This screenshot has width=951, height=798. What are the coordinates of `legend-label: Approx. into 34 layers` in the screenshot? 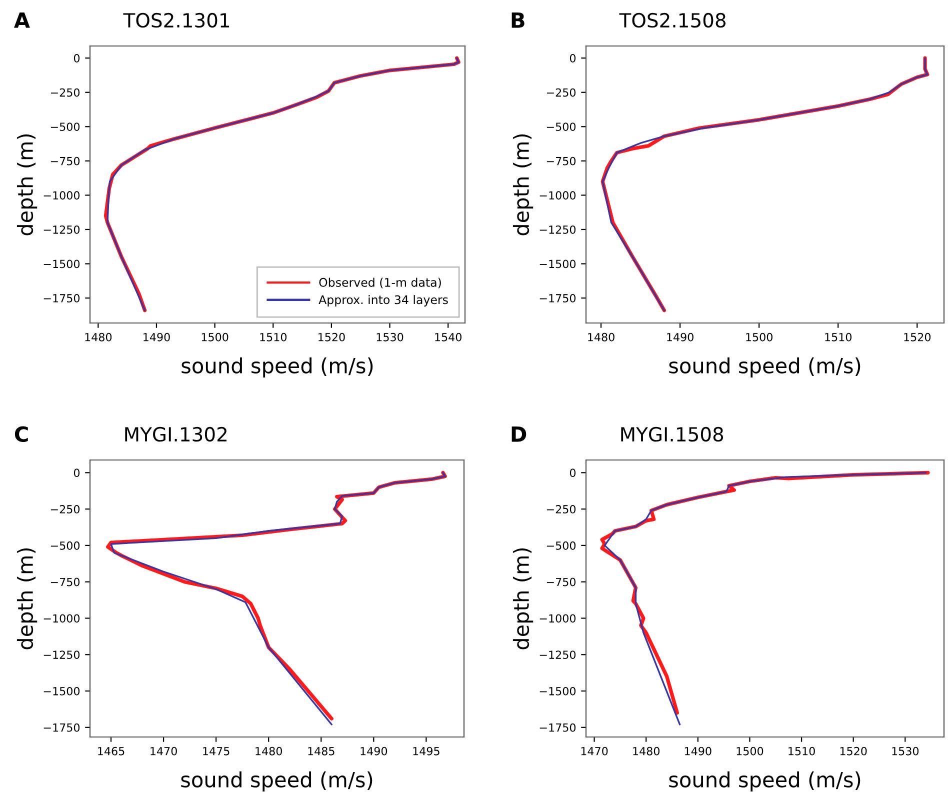 It's located at (383, 300).